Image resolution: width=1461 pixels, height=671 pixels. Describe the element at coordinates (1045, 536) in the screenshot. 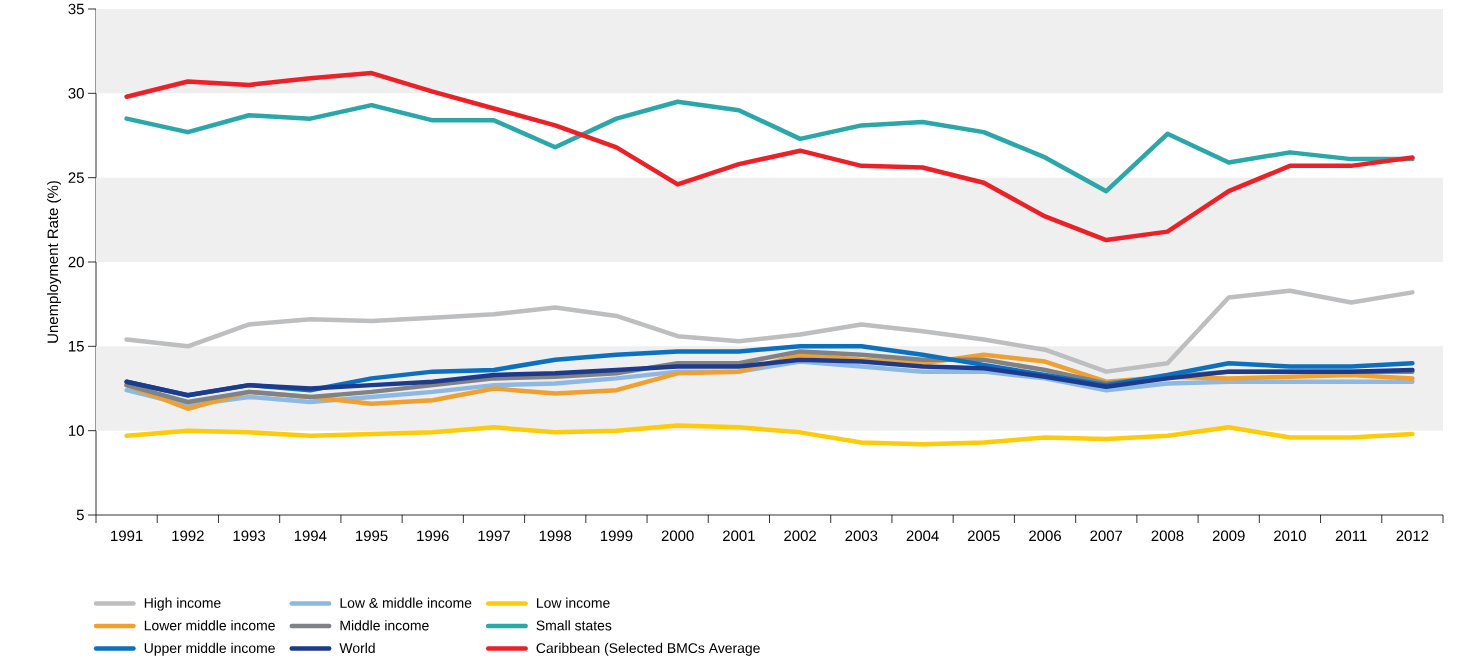

I see `x-tick-label: 2006` at that location.